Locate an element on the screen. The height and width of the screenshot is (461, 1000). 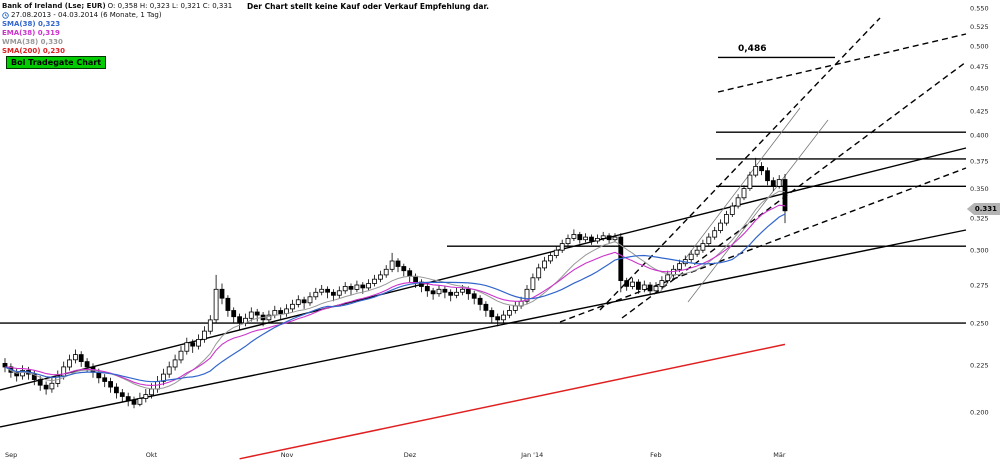
tradegate-chart-badge: Bol Tradegate Chart is located at coordinates (56, 62).